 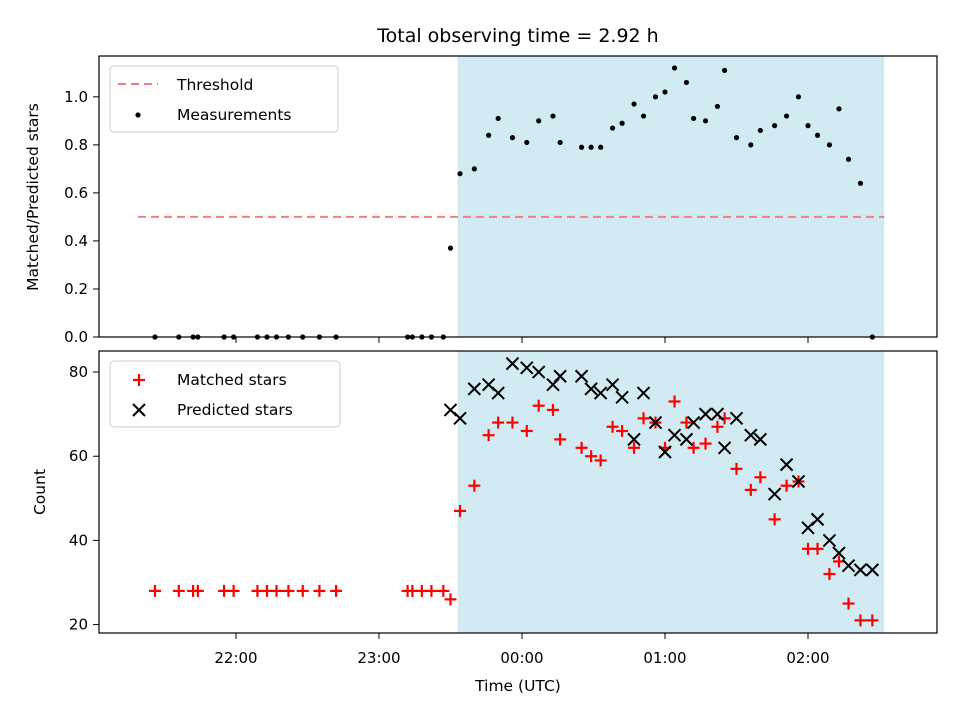 I want to click on legend-matched-swatch, so click(x=139, y=380).